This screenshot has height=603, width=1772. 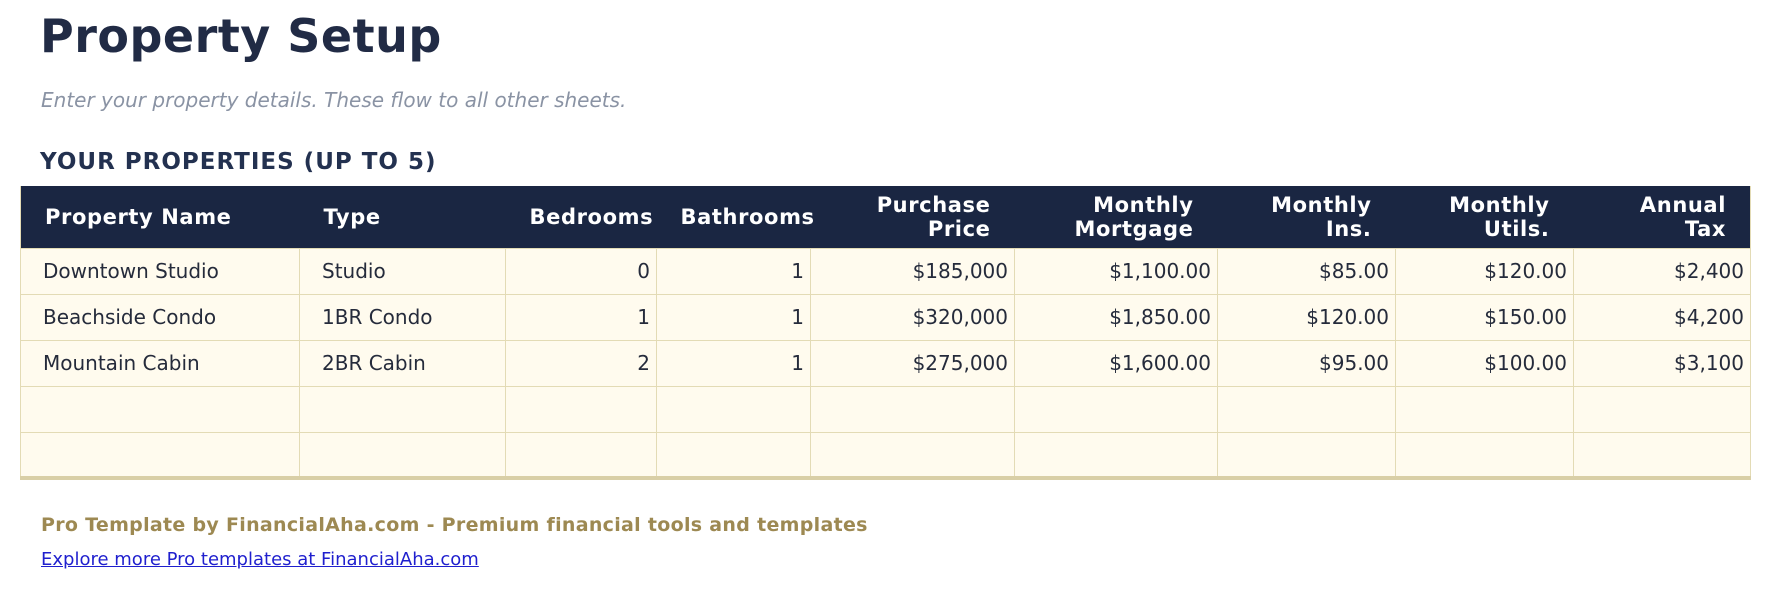 I want to click on cell-bathrooms-row2: 1, so click(x=733, y=317).